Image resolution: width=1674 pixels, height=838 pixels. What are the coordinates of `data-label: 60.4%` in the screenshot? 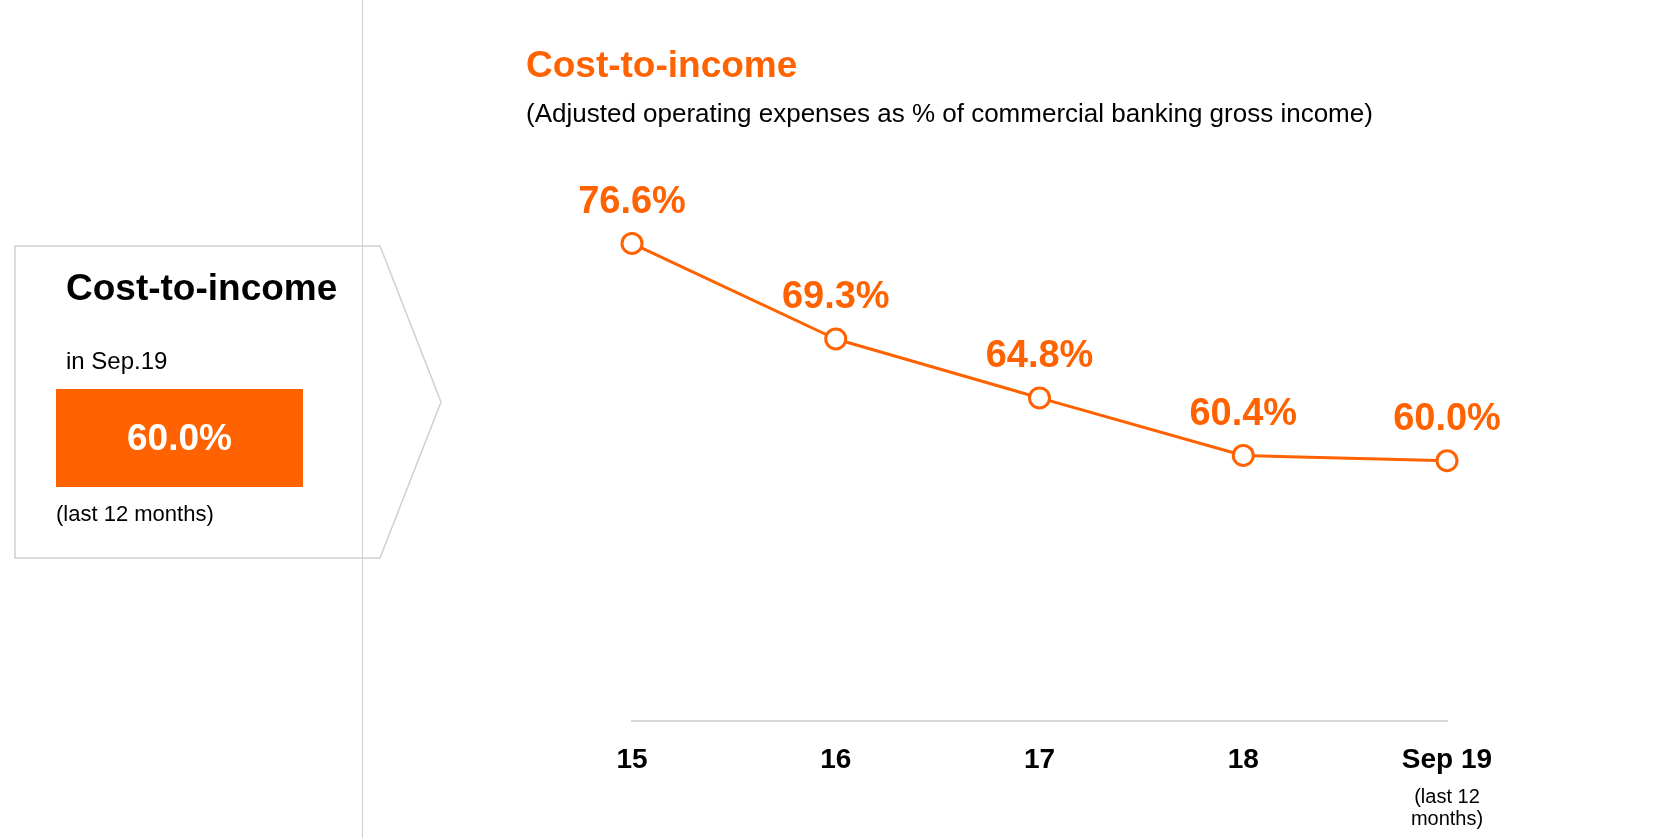 It's located at (1243, 411).